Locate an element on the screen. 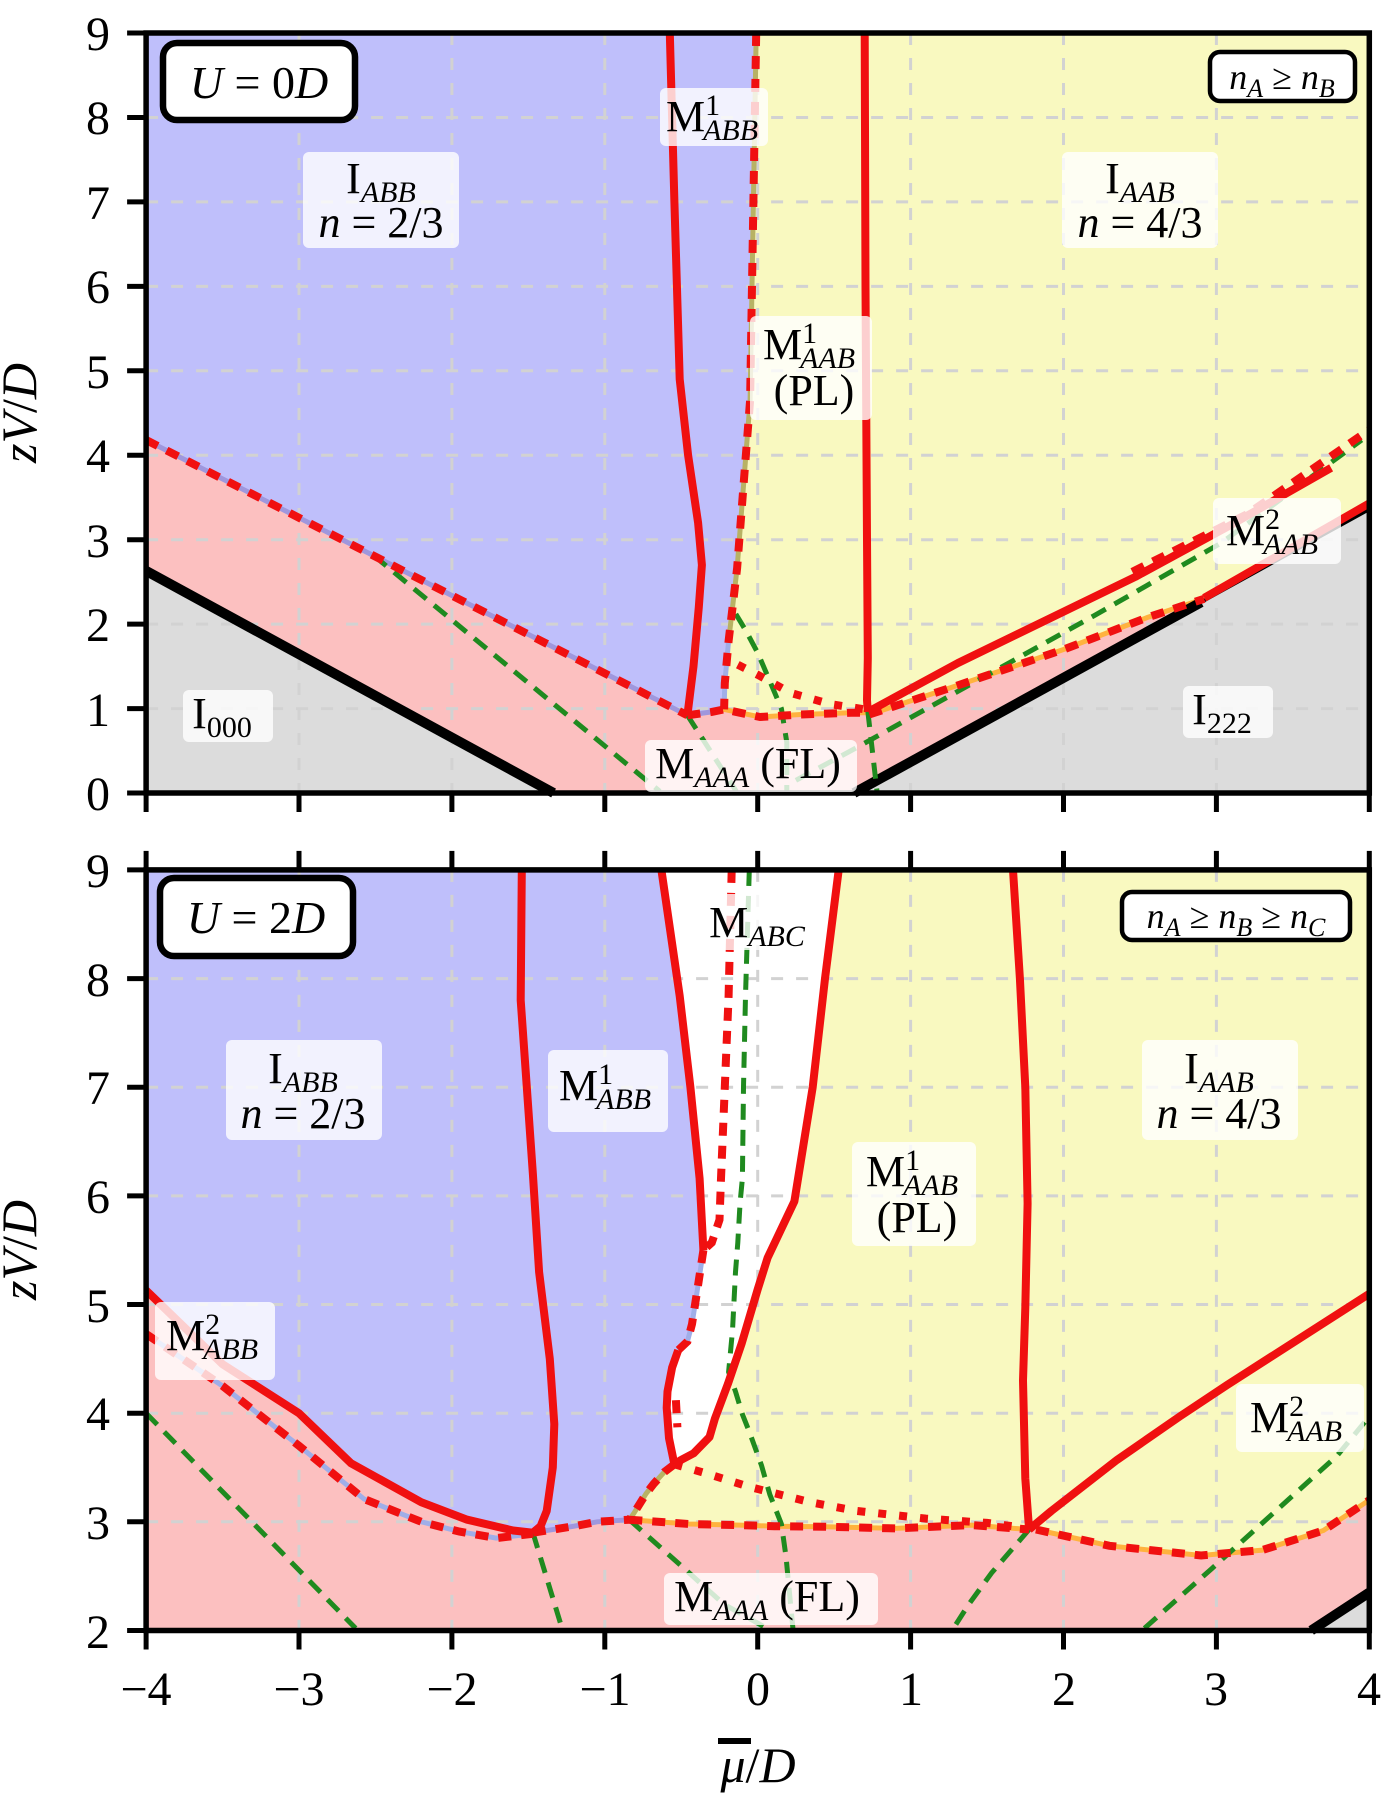 The width and height of the screenshot is (1400, 1800). svg-text: MABC is located at coordinates (757, 925).